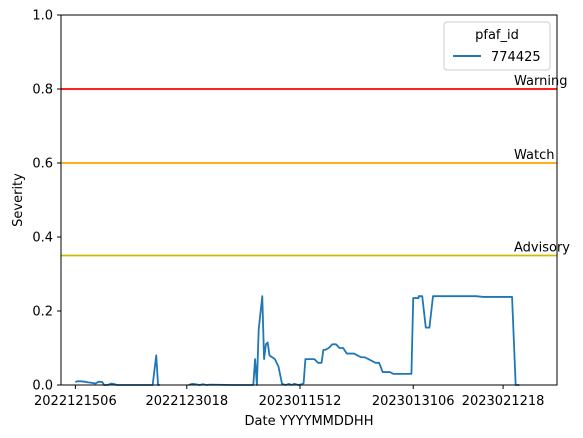 The height and width of the screenshot is (438, 583). What do you see at coordinates (42, 238) in the screenshot?
I see `y-tick-label: 0.4` at bounding box center [42, 238].